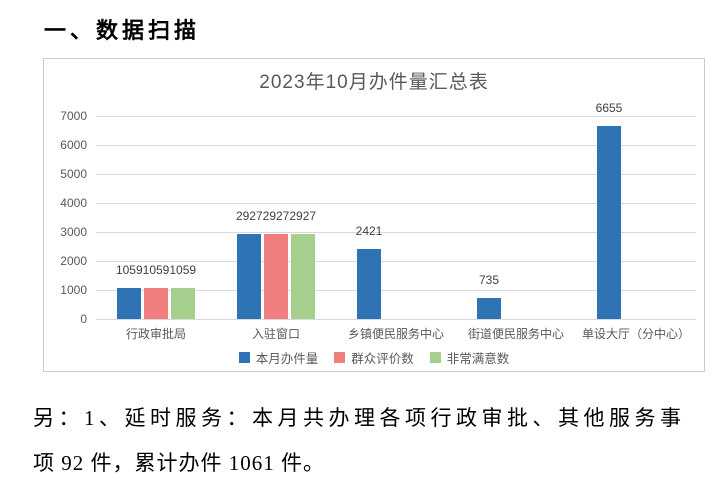  What do you see at coordinates (73, 261) in the screenshot?
I see `y-axis-tick-label: 2000` at bounding box center [73, 261].